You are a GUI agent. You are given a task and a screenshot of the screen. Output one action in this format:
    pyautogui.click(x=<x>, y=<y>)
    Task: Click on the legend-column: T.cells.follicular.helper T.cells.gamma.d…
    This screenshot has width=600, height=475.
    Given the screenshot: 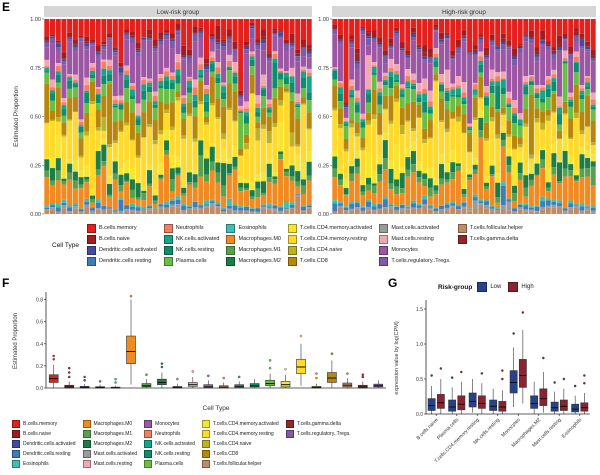 What is the action you would take?
    pyautogui.click(x=490, y=245)
    